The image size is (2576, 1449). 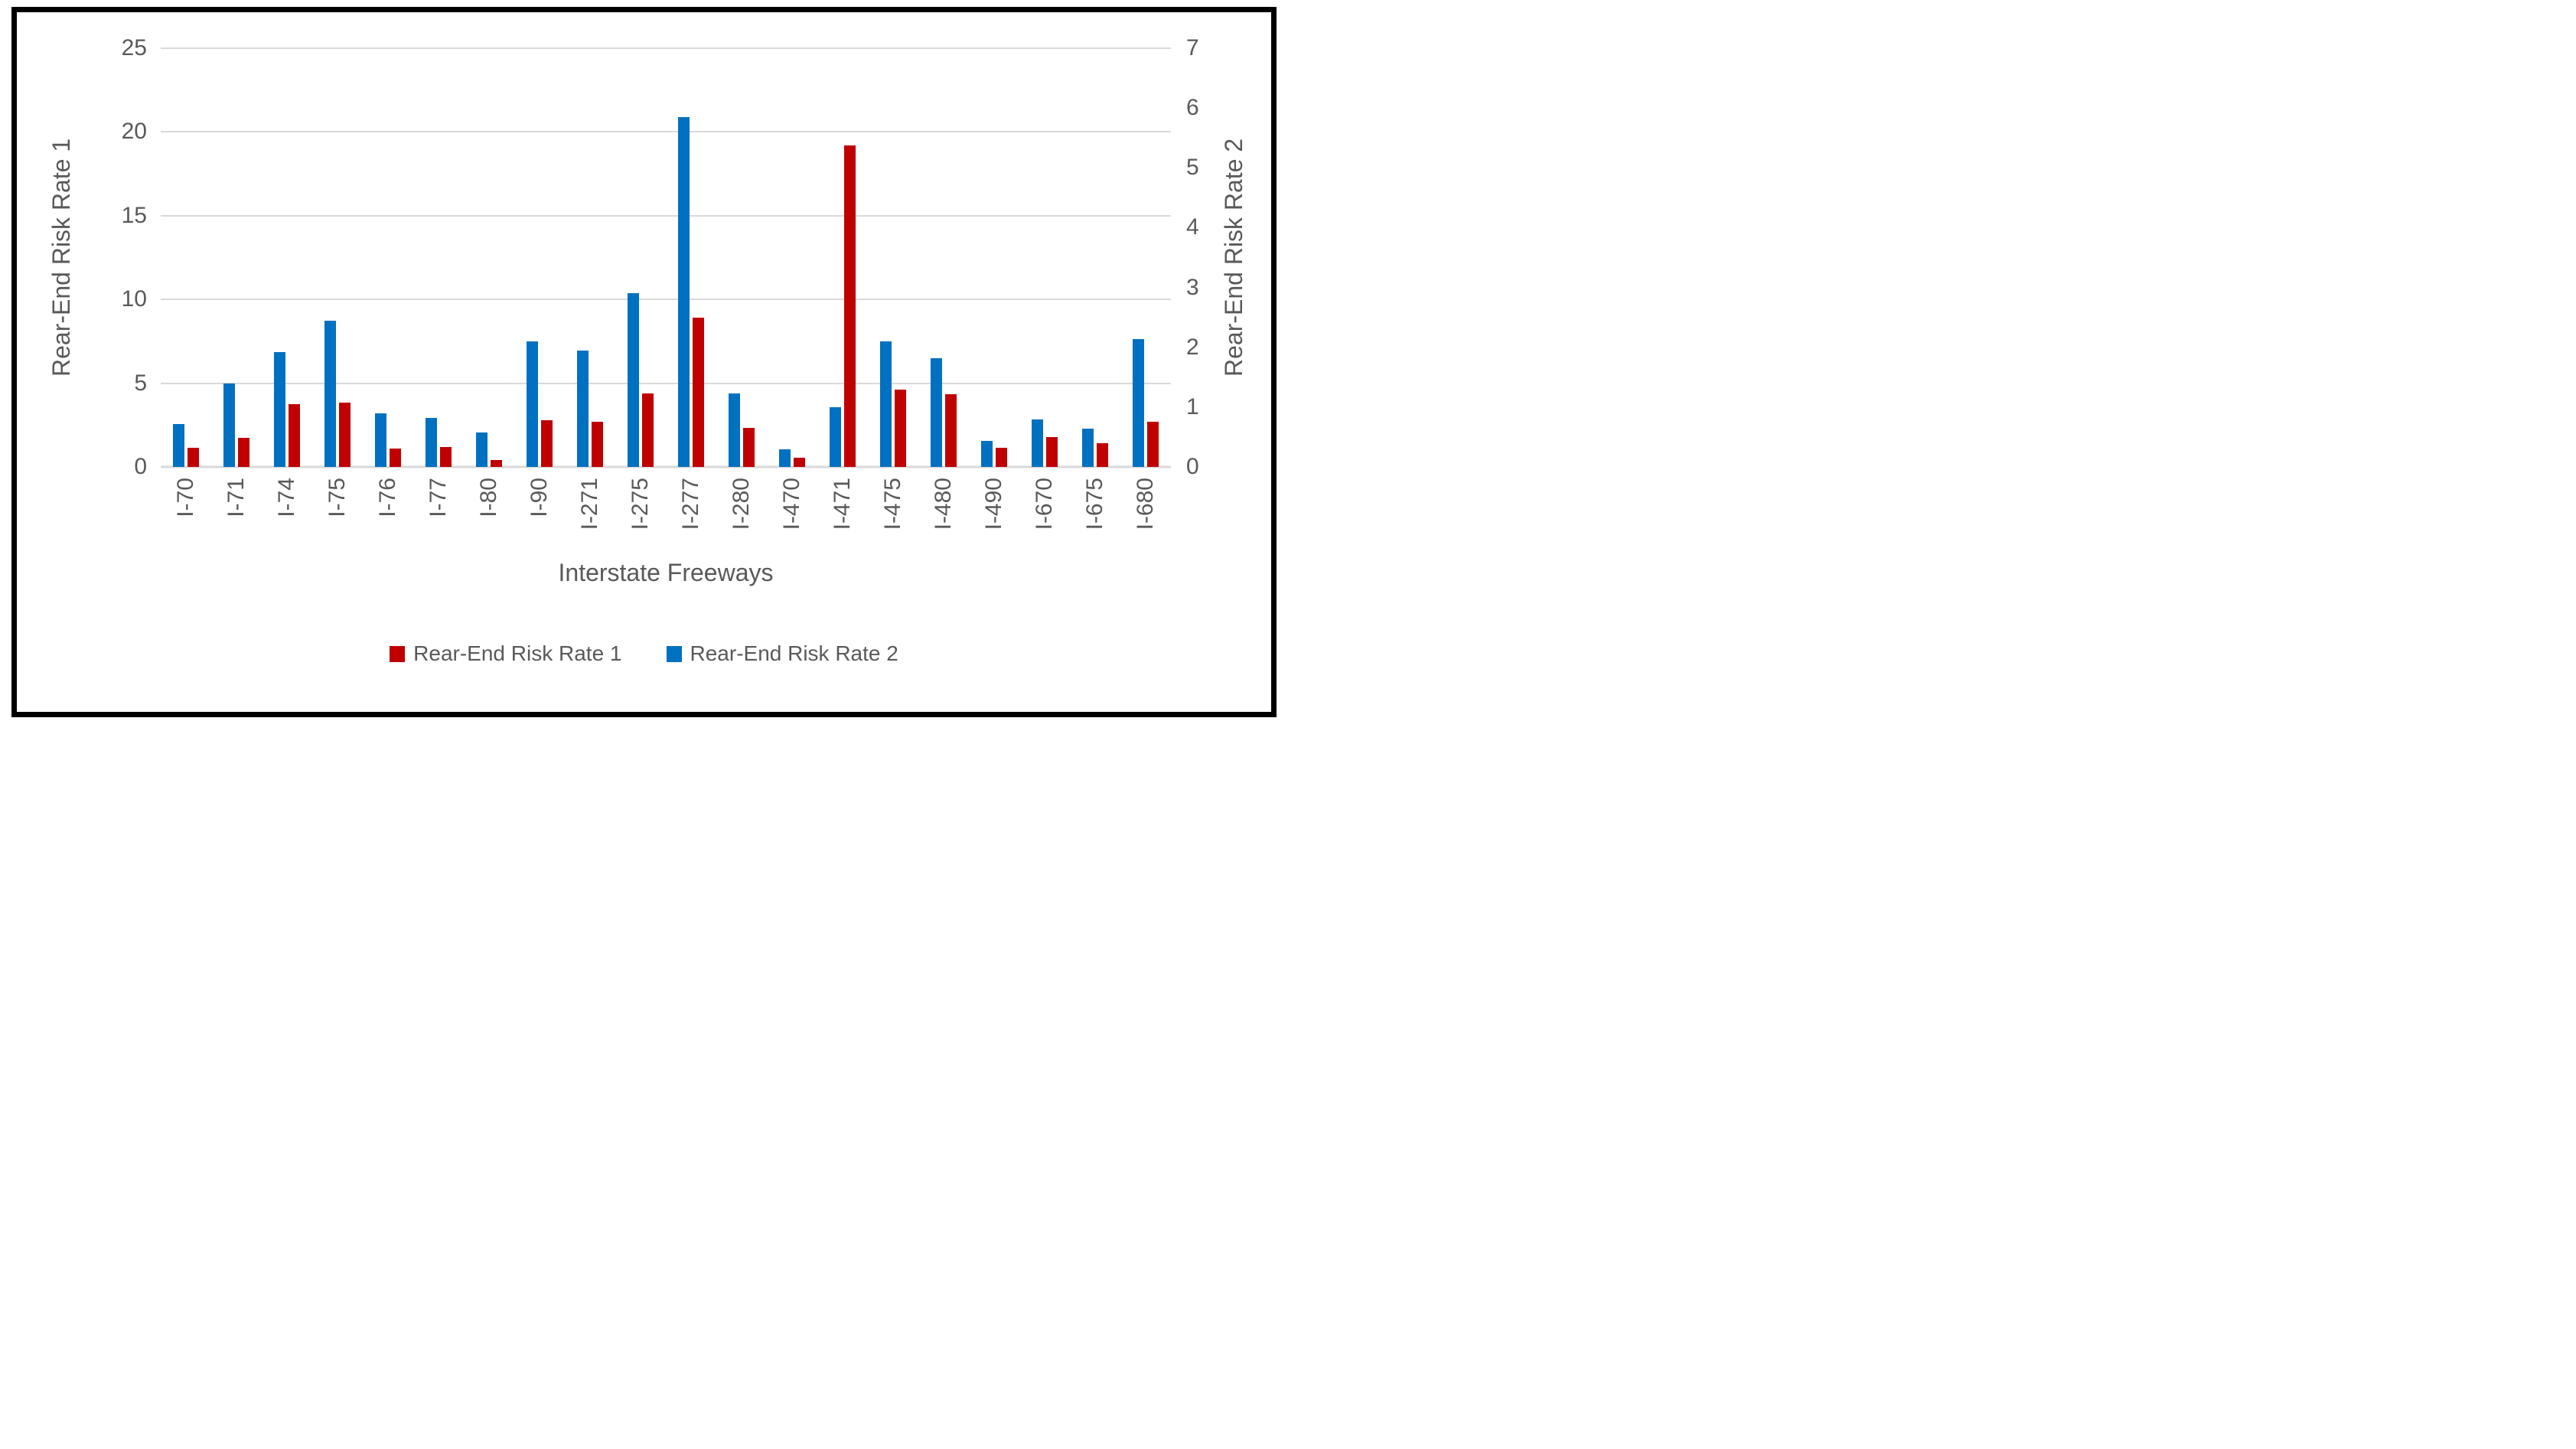 What do you see at coordinates (1192, 168) in the screenshot?
I see `right-axis-tick-label: 5` at bounding box center [1192, 168].